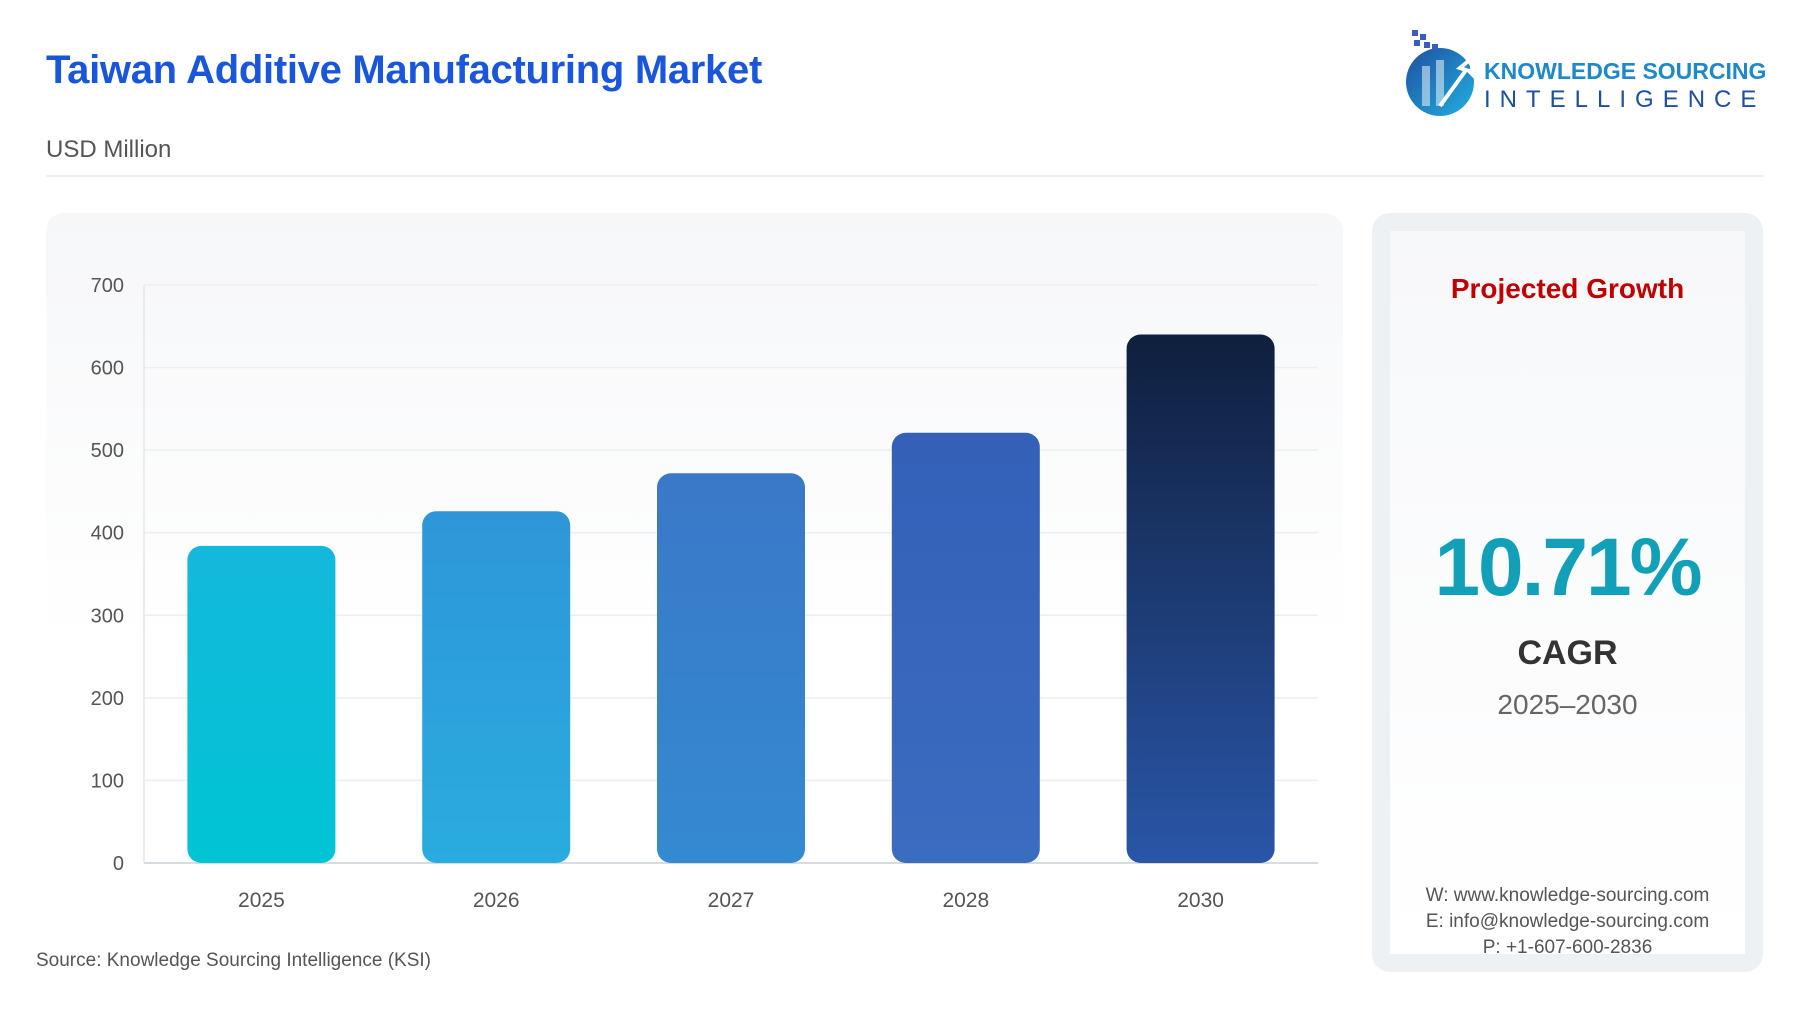  I want to click on logo-icon, so click(1440, 73).